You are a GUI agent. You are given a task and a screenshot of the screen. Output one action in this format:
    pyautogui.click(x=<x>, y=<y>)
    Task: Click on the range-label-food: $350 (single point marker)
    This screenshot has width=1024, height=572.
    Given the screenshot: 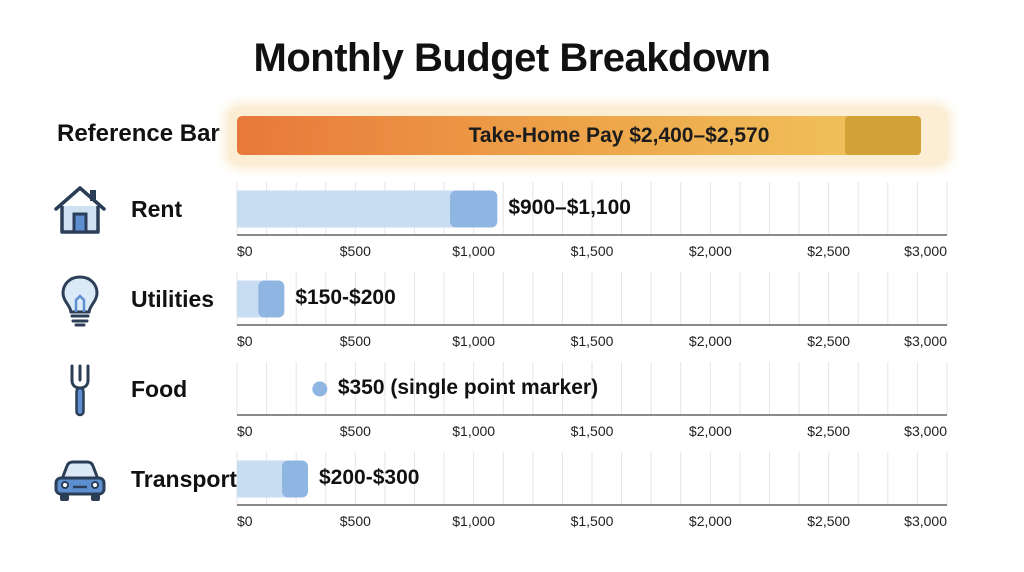 What is the action you would take?
    pyautogui.click(x=468, y=387)
    